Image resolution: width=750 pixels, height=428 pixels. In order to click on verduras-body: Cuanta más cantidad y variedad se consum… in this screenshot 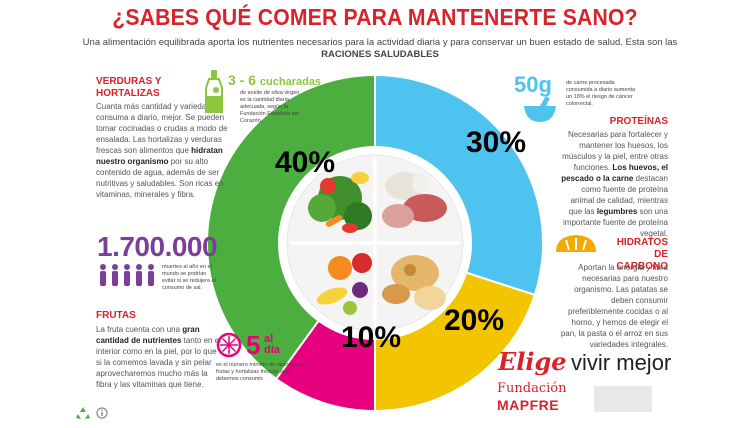, I will do `click(165, 150)`.